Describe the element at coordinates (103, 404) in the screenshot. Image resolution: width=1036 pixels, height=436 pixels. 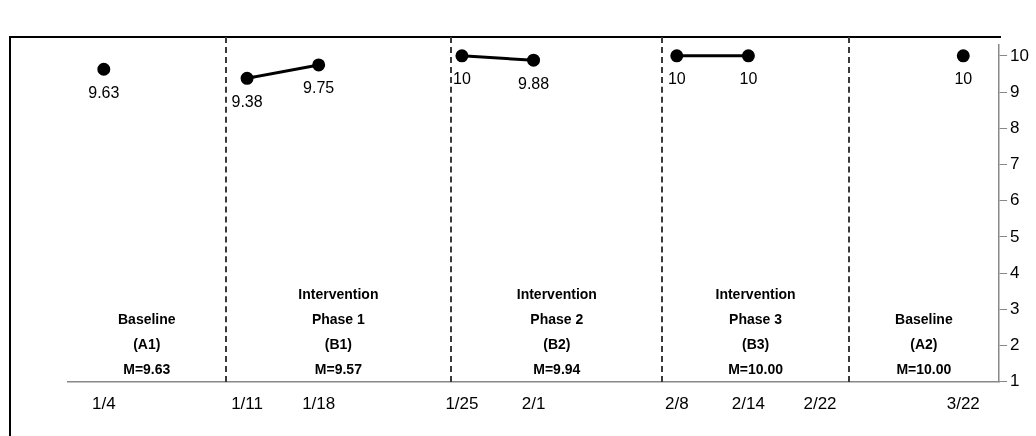
I see `x-tick-label: 1/4` at that location.